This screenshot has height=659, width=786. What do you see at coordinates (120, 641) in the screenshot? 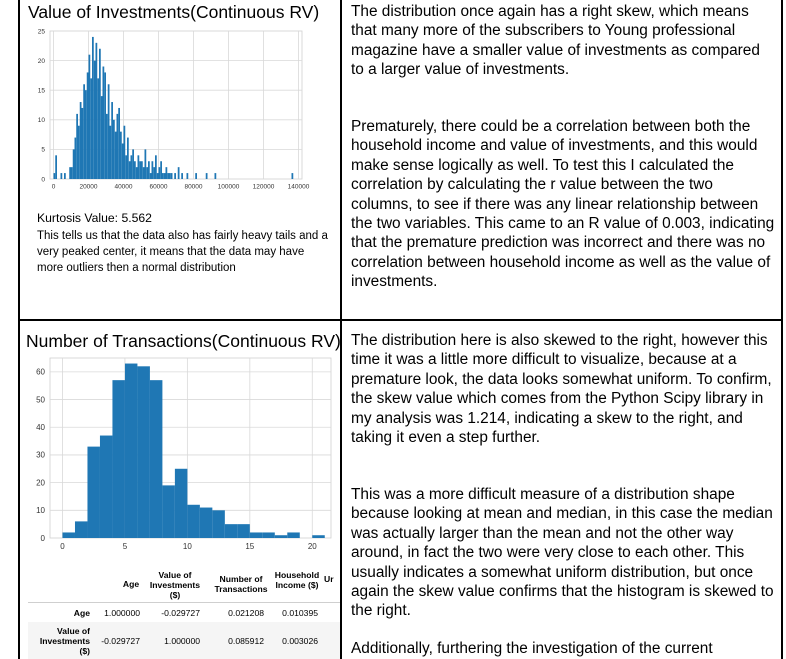
I see `corr-cell: -0.029727` at bounding box center [120, 641].